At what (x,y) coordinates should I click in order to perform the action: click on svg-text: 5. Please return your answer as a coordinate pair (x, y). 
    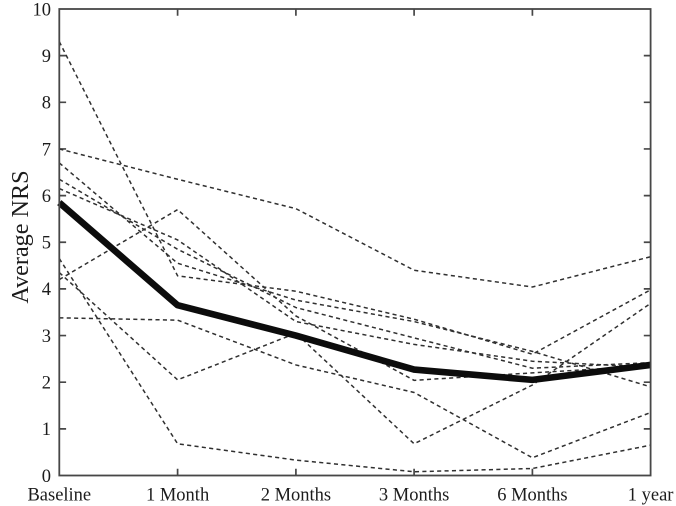
    Looking at the image, I should click on (46, 244).